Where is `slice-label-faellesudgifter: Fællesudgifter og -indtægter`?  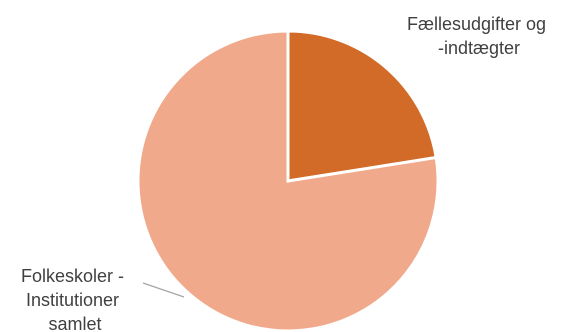 slice-label-faellesudgifter: Fællesudgifter og -indtægter is located at coordinates (479, 36).